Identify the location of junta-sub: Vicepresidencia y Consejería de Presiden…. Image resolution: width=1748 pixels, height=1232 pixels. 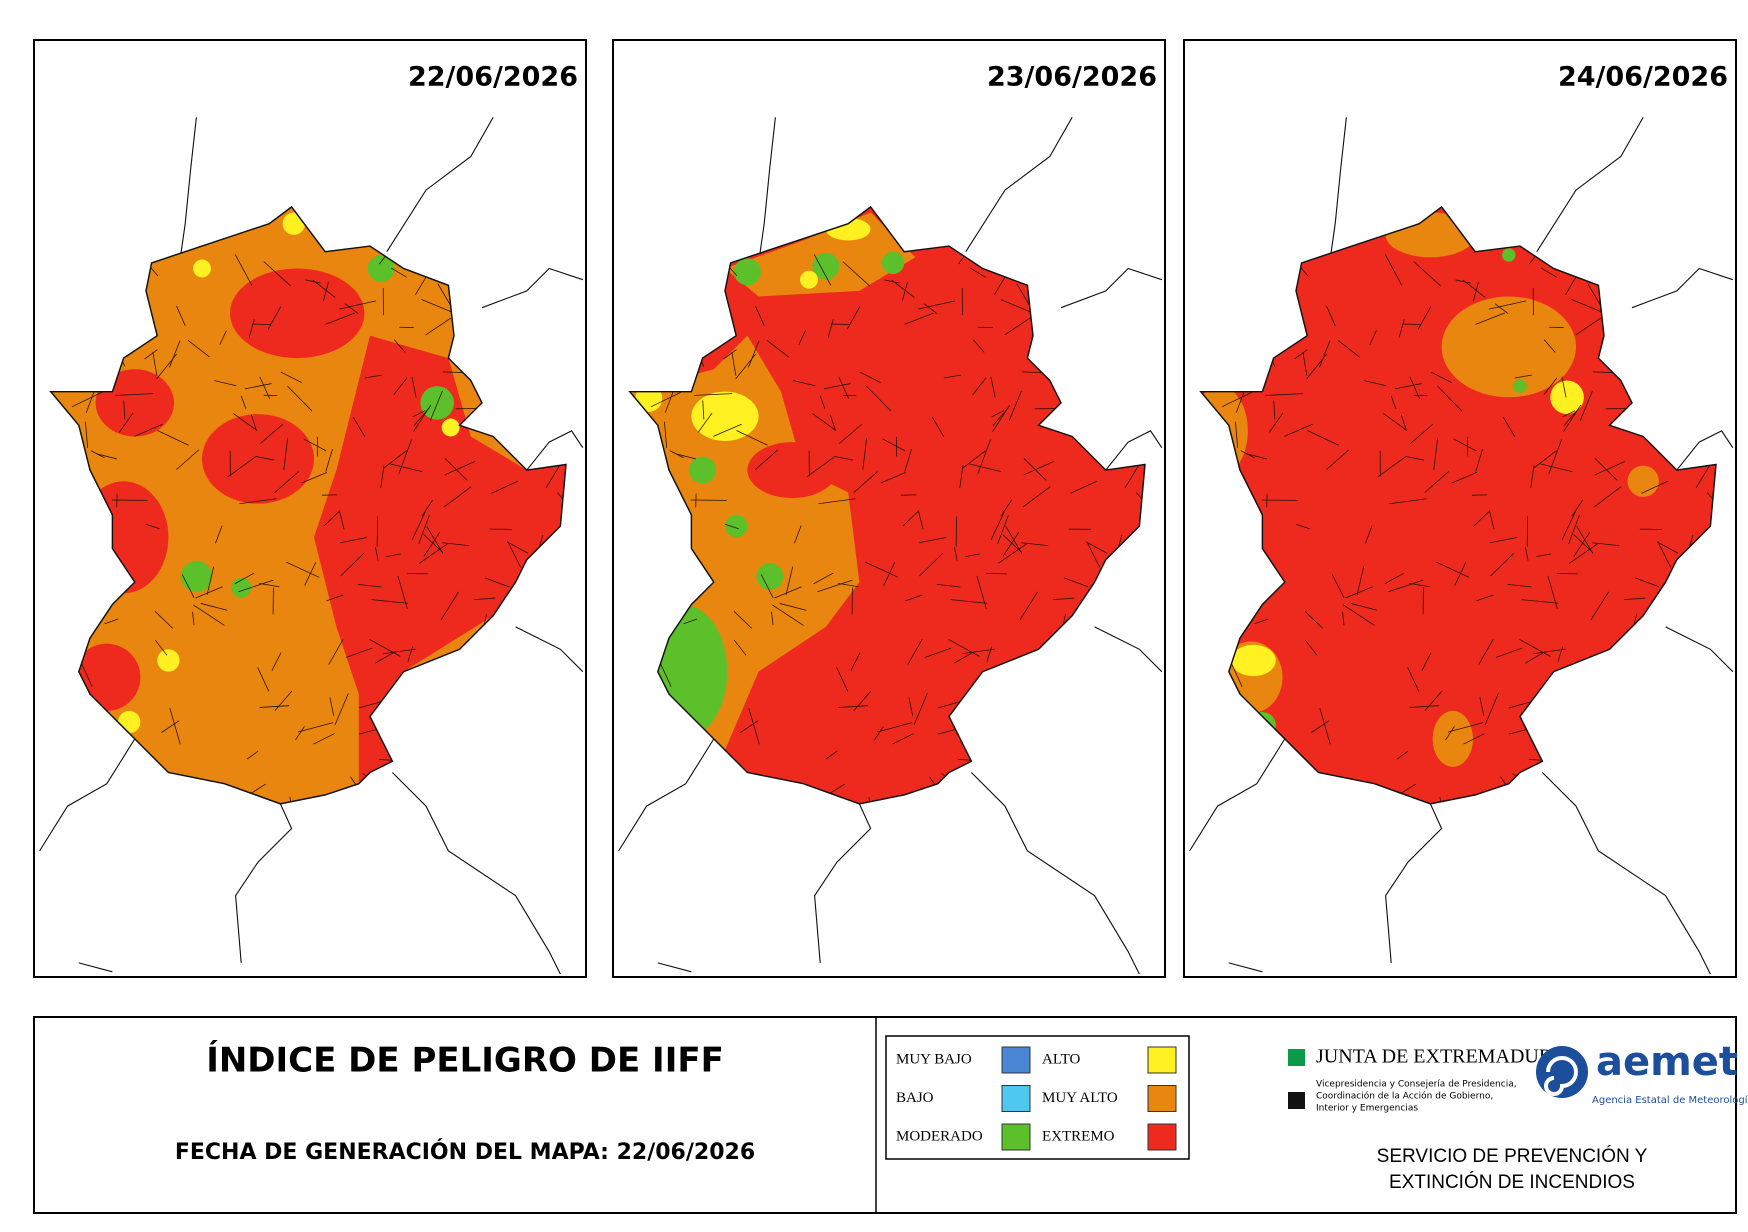
(1416, 1085).